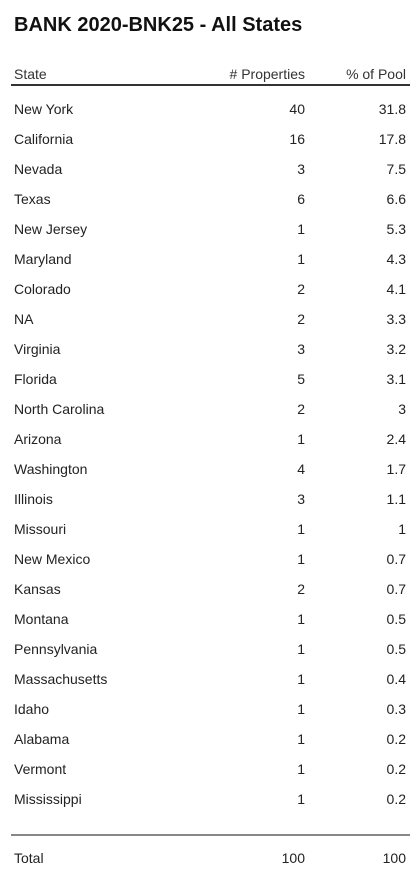 This screenshot has width=420, height=878. Describe the element at coordinates (210, 856) in the screenshot. I see `table-footer: Total 100 100` at that location.